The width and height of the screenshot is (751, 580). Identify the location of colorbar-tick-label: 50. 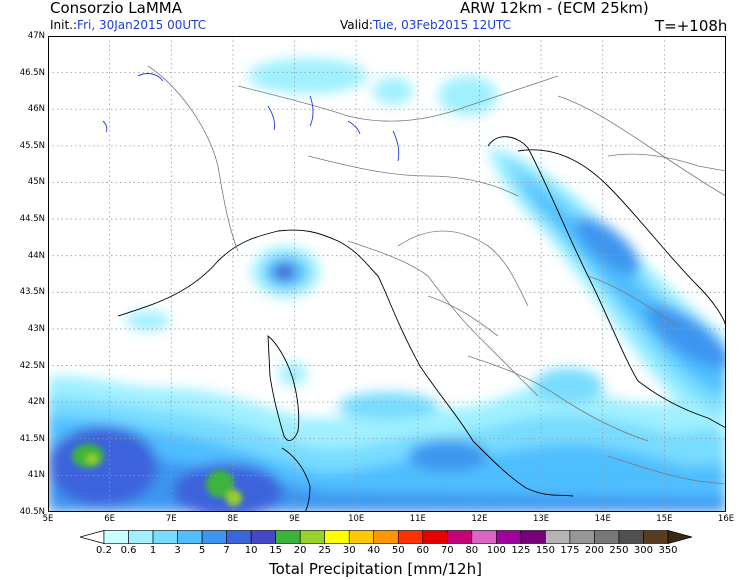
(398, 550).